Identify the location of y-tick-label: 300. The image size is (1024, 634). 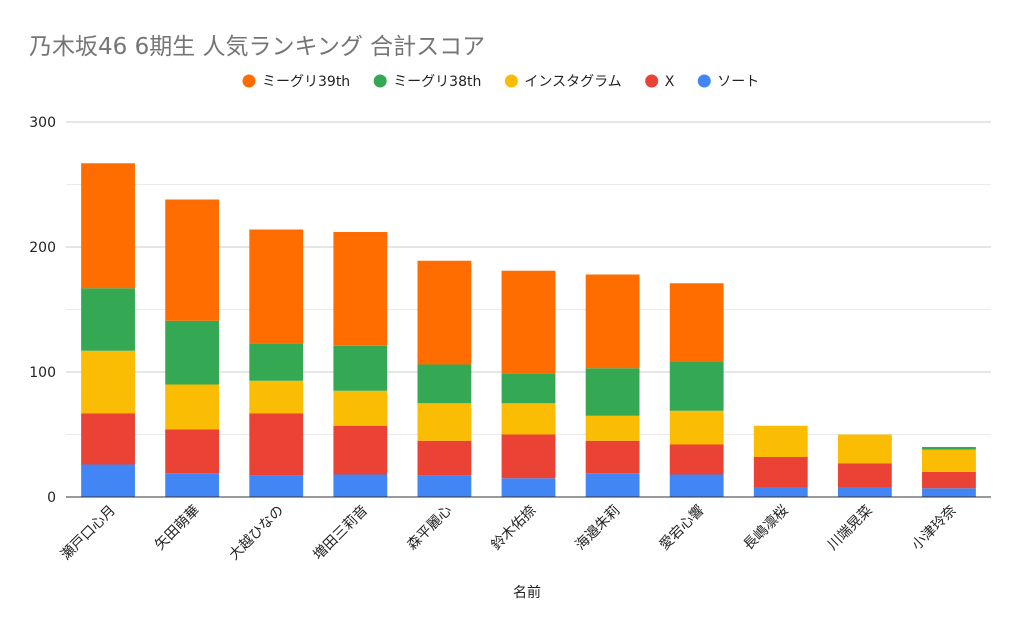
(42, 123).